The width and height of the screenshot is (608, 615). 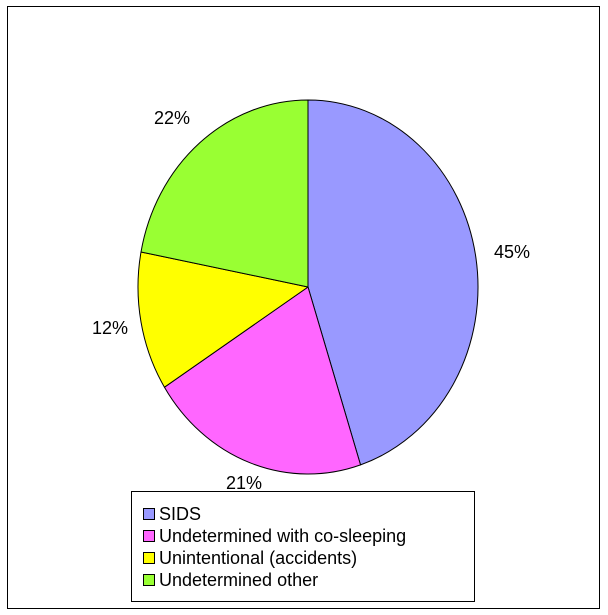 What do you see at coordinates (224, 193) in the screenshot?
I see `pie-slice-undetermined-other` at bounding box center [224, 193].